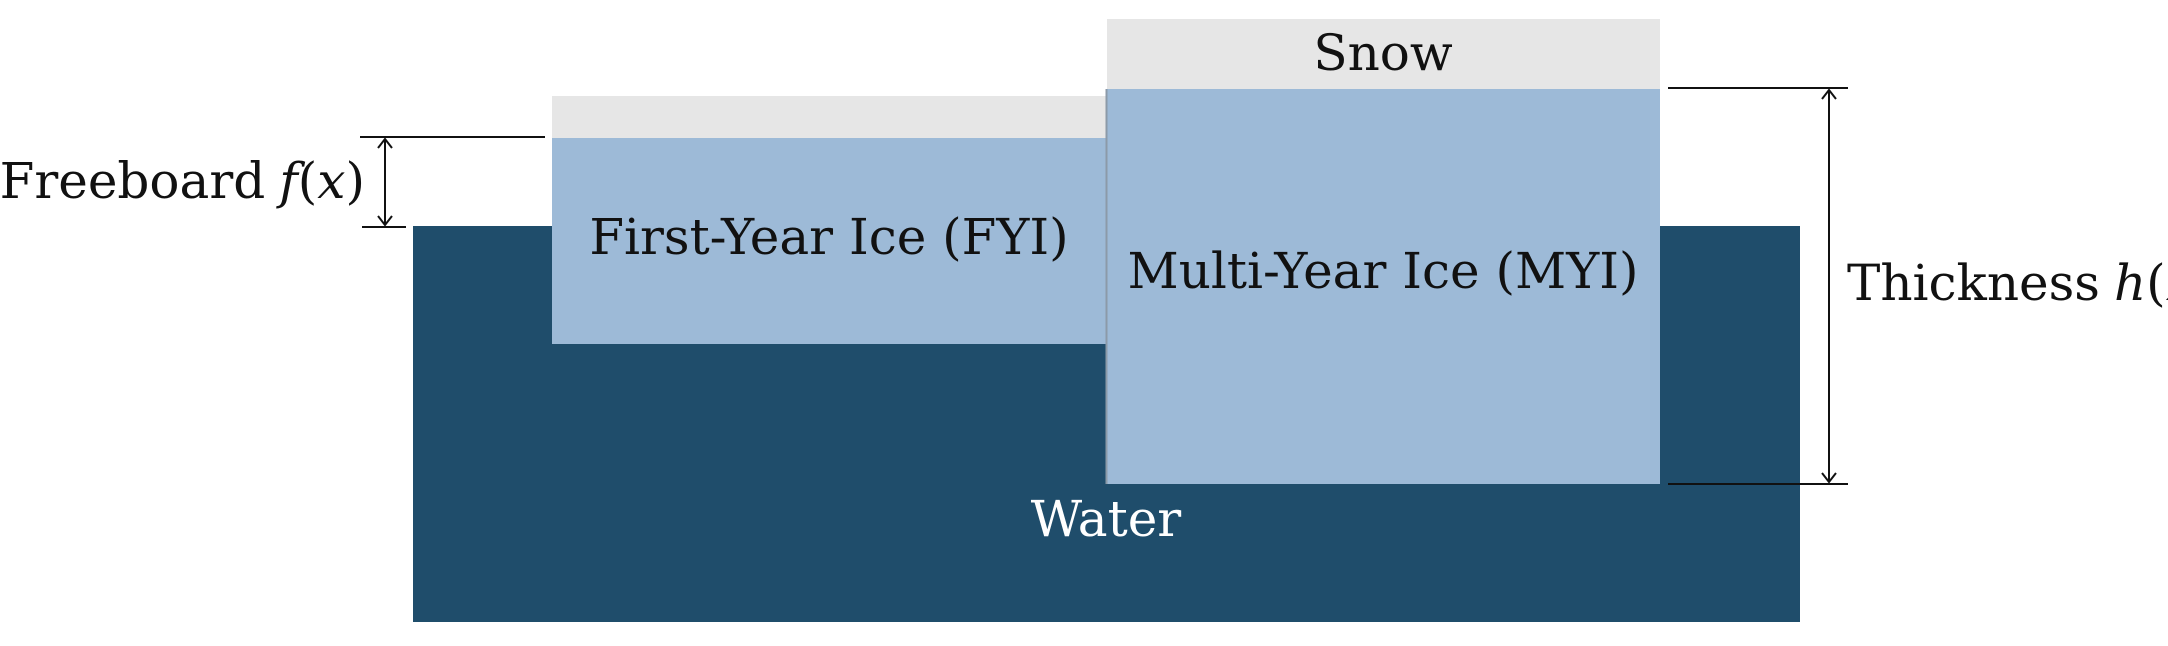  What do you see at coordinates (1829, 94) in the screenshot?
I see `thickness-arrowhead-top` at bounding box center [1829, 94].